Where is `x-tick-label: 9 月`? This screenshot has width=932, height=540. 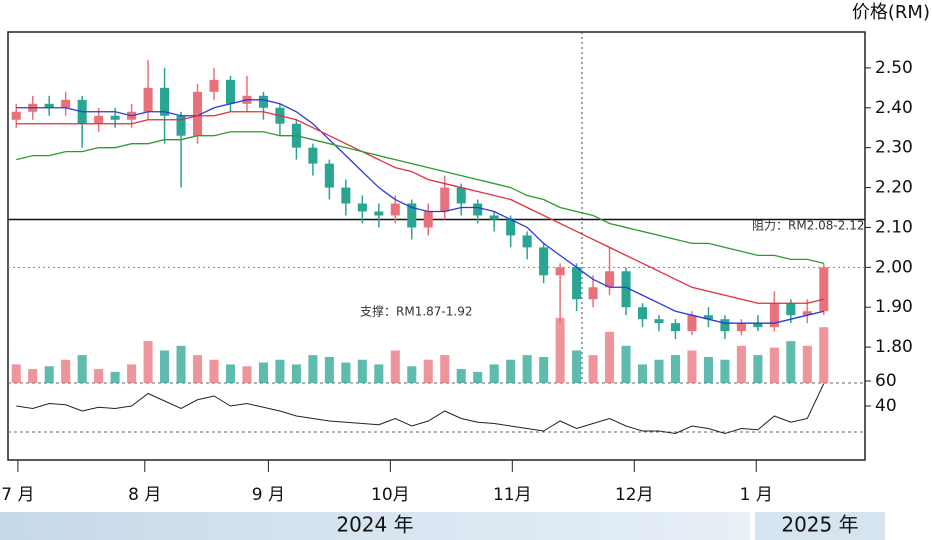 x-tick-label: 9 月 is located at coordinates (268, 495).